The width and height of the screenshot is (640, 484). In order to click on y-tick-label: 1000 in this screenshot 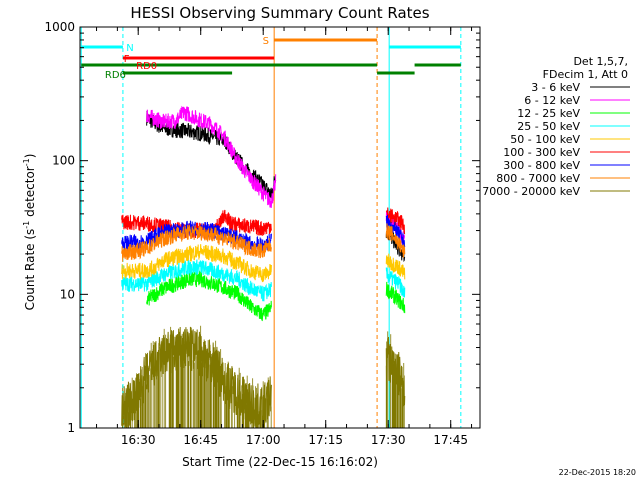, I will do `click(59, 27)`.